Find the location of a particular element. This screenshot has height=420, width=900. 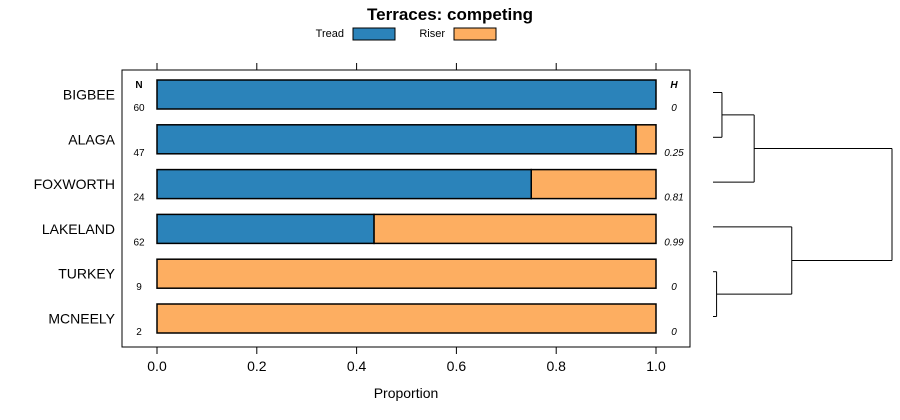

x-tick-label: 0.2 is located at coordinates (257, 366).